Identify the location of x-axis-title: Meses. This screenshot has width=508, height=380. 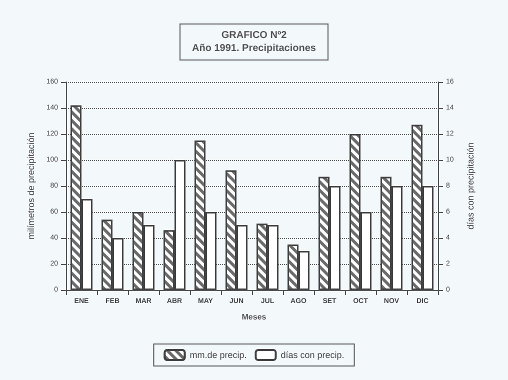
(254, 317).